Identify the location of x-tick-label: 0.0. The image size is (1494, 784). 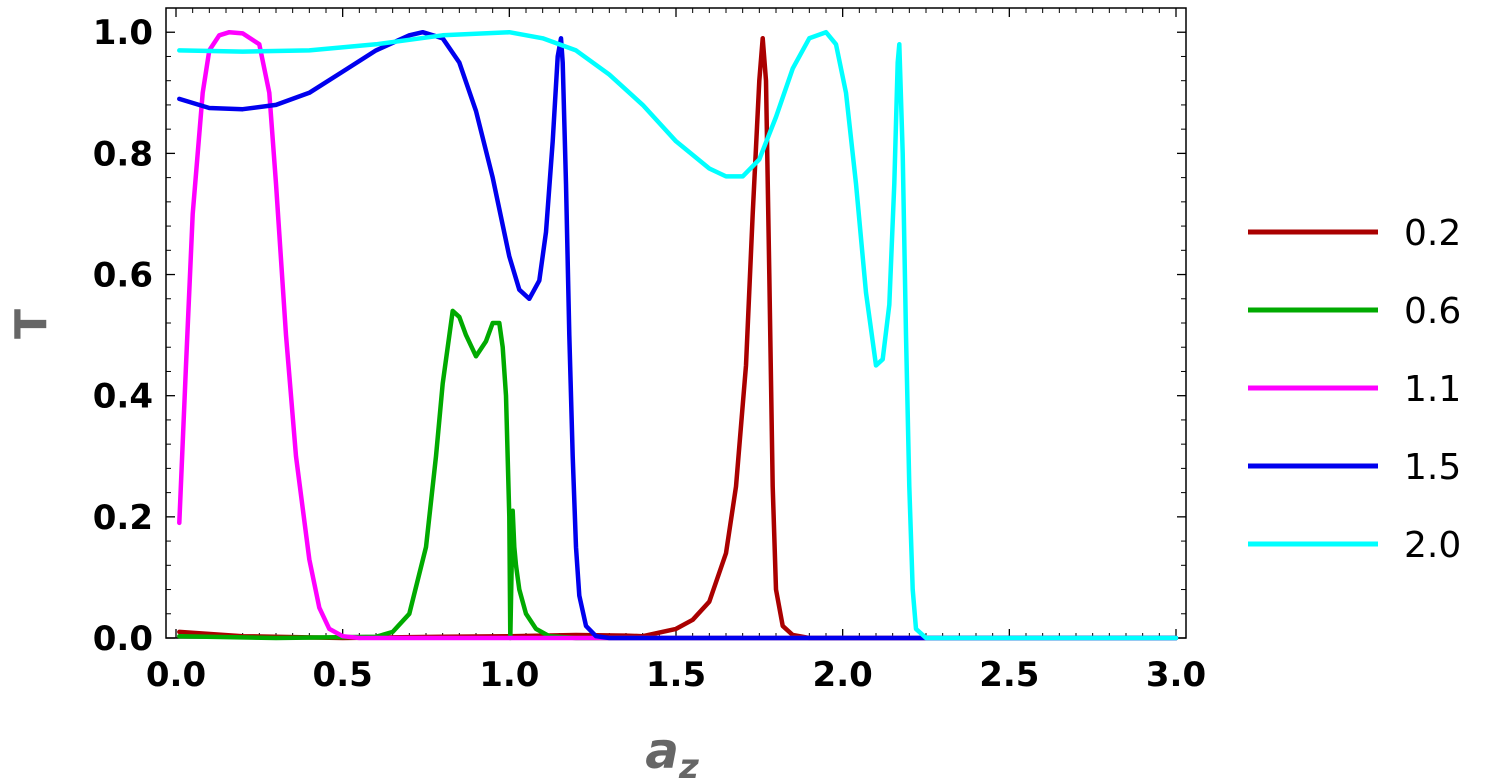
(176, 675).